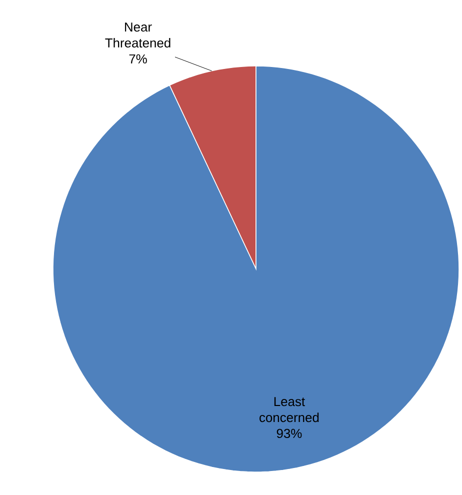 The width and height of the screenshot is (462, 495). Describe the element at coordinates (289, 409) in the screenshot. I see `slice-label: Least concerned` at that location.